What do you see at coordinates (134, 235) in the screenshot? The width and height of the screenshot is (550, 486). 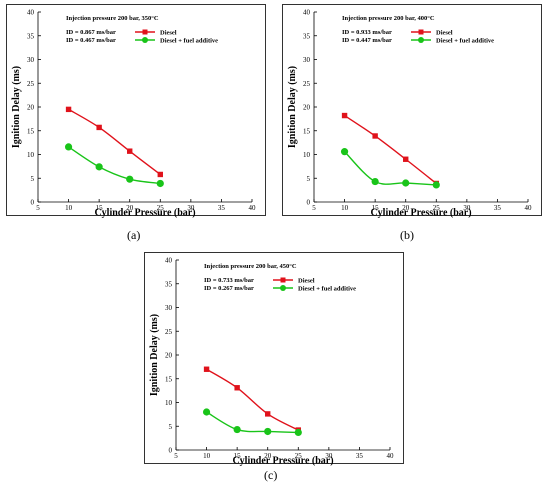 I see `panel-caption-a: (a)` at bounding box center [134, 235].